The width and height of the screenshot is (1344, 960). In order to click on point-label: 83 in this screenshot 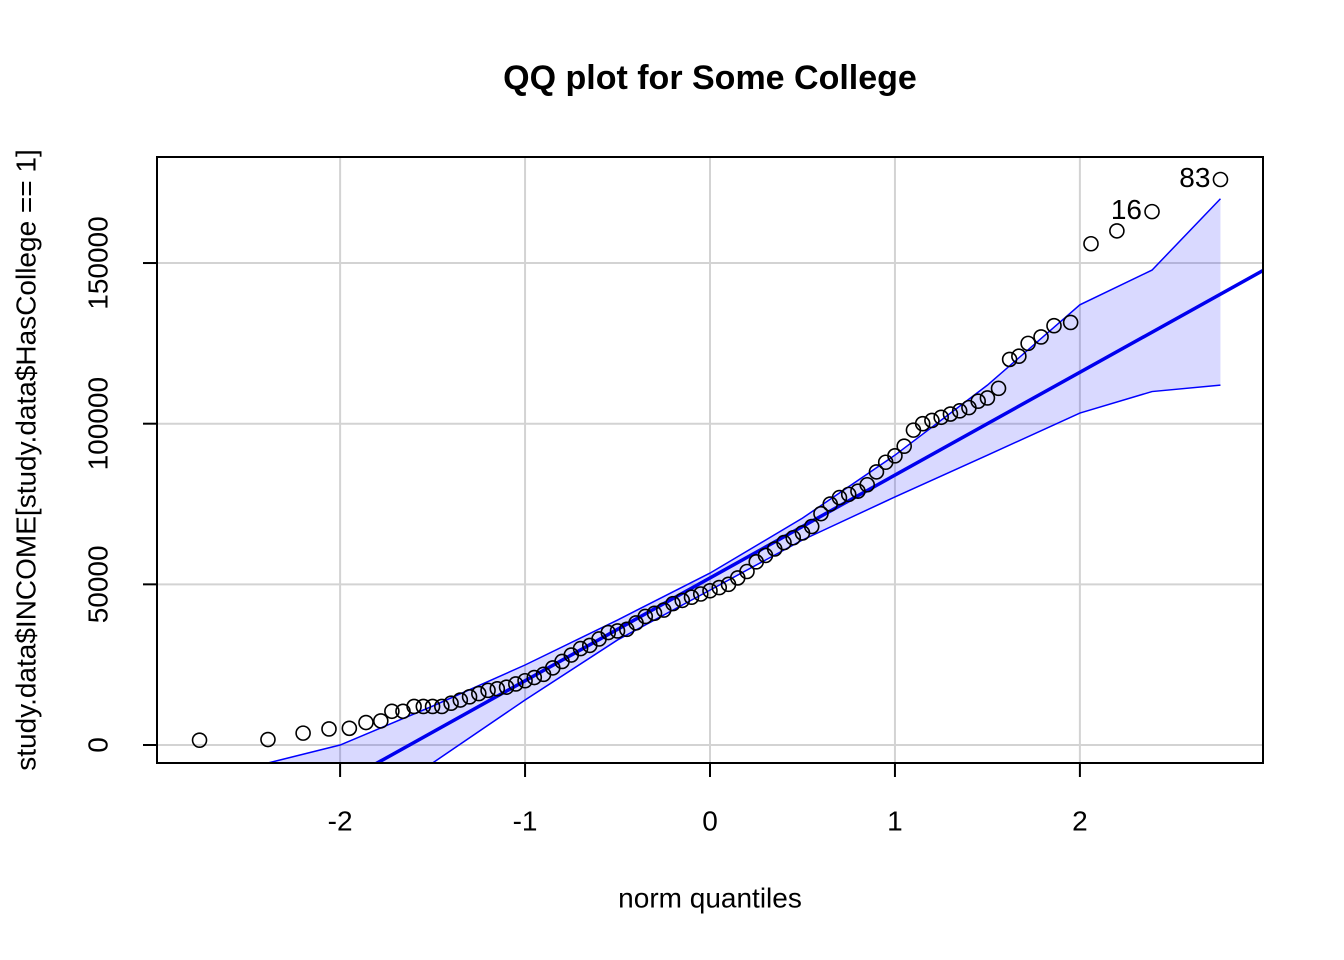, I will do `click(1194, 177)`.